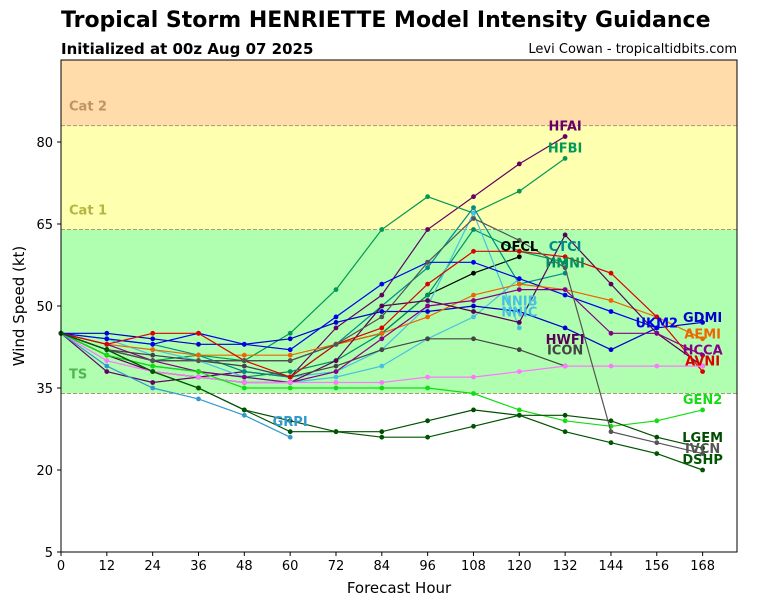 This screenshot has width=768, height=600. What do you see at coordinates (107, 566) in the screenshot?
I see `x-tick-label: 12` at bounding box center [107, 566].